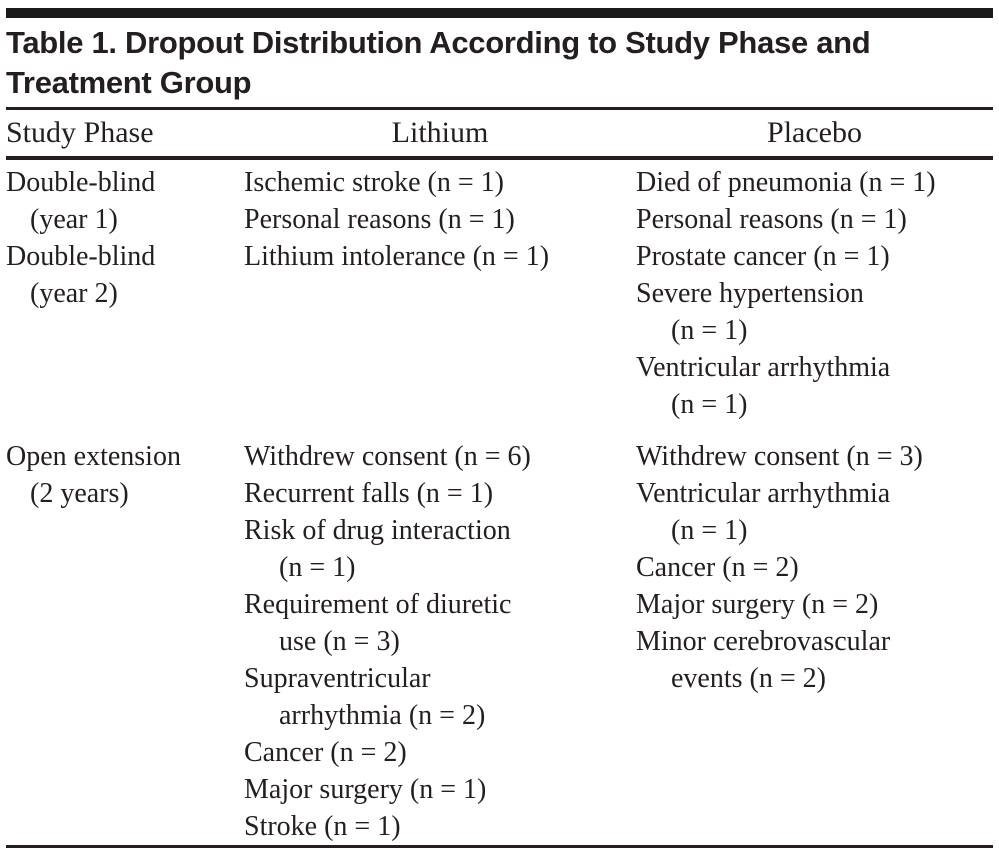 This screenshot has width=999, height=860. Describe the element at coordinates (369, 493) in the screenshot. I see `cell-line: Recurrent falls (n = 1)` at that location.